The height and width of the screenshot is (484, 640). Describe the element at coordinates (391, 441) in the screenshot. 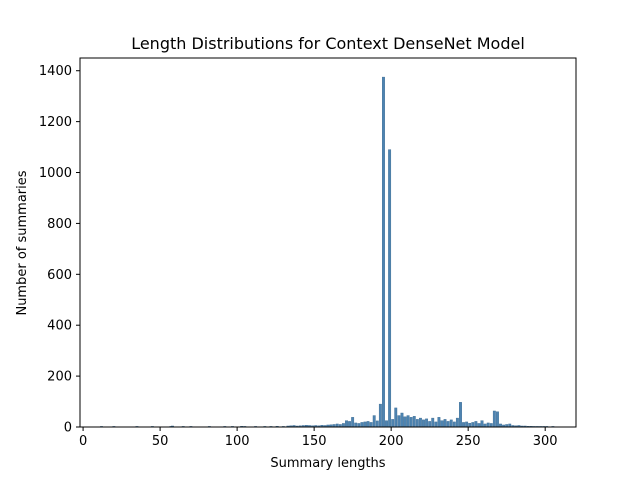

I see `x-tick-label: 200` at that location.